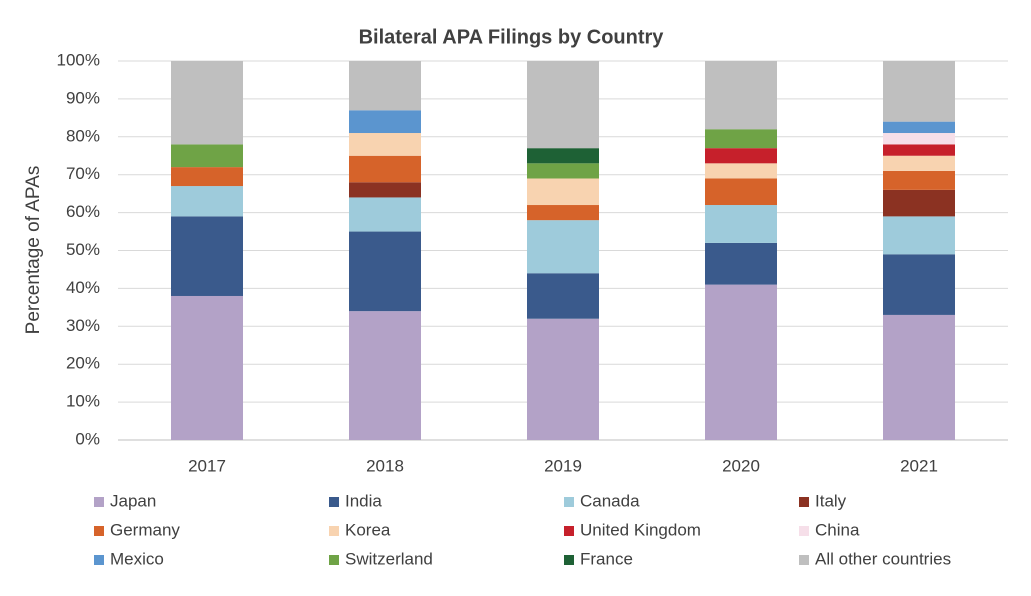  I want to click on x-tick-label: 2021, so click(919, 465).